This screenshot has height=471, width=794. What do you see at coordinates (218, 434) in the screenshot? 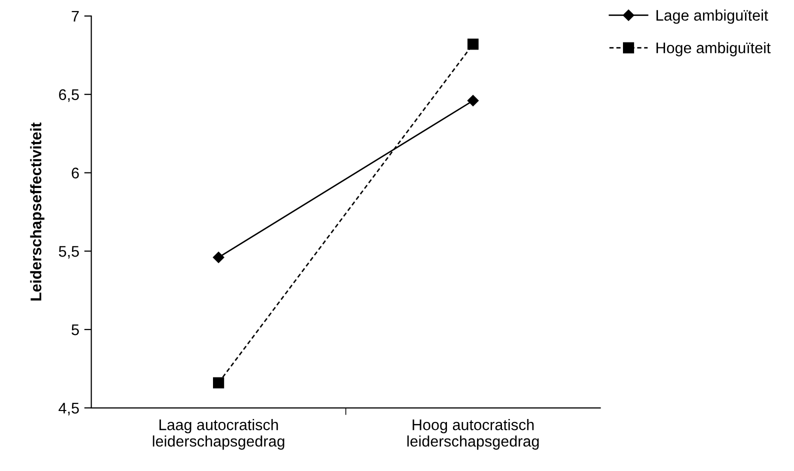
I see `x-tick-label: Laag autocratisch leiderschapsgedrag` at bounding box center [218, 434].